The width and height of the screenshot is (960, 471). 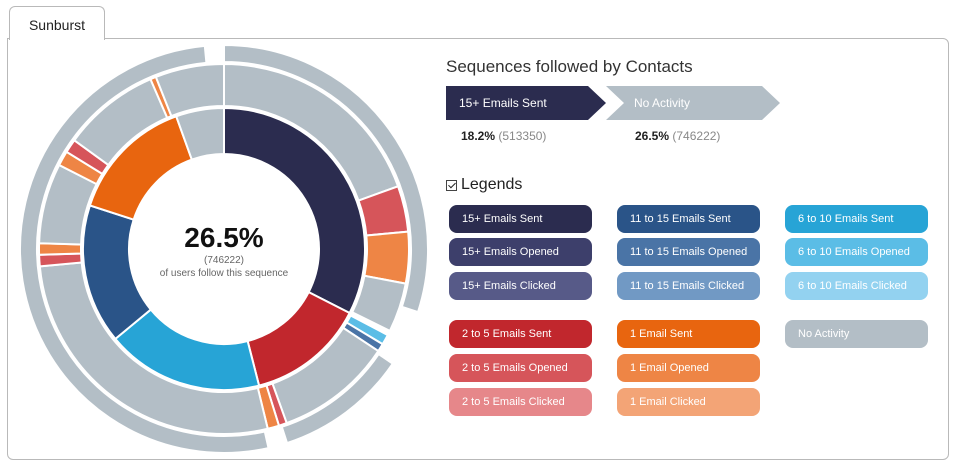 What do you see at coordinates (509, 286) in the screenshot?
I see `legend-item-label: 15+ Emails Clicked` at bounding box center [509, 286].